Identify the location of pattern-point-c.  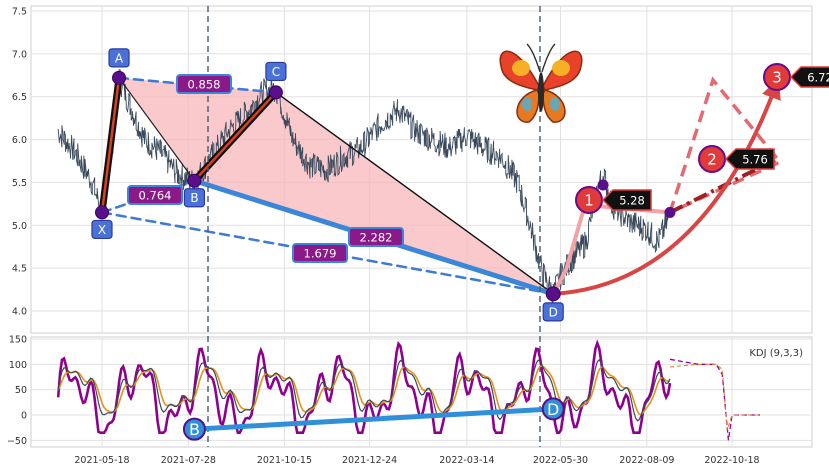
(275, 92).